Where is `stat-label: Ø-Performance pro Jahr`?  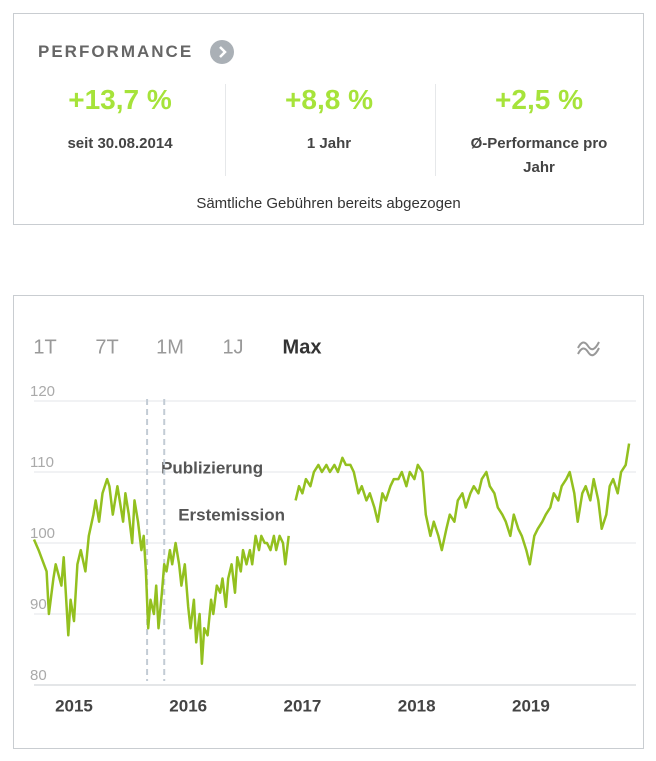
stat-label: Ø-Performance pro Jahr is located at coordinates (539, 155).